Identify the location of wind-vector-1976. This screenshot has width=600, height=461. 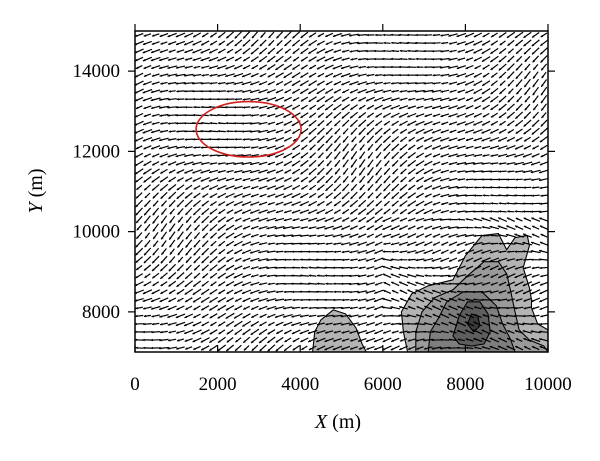
(354, 35).